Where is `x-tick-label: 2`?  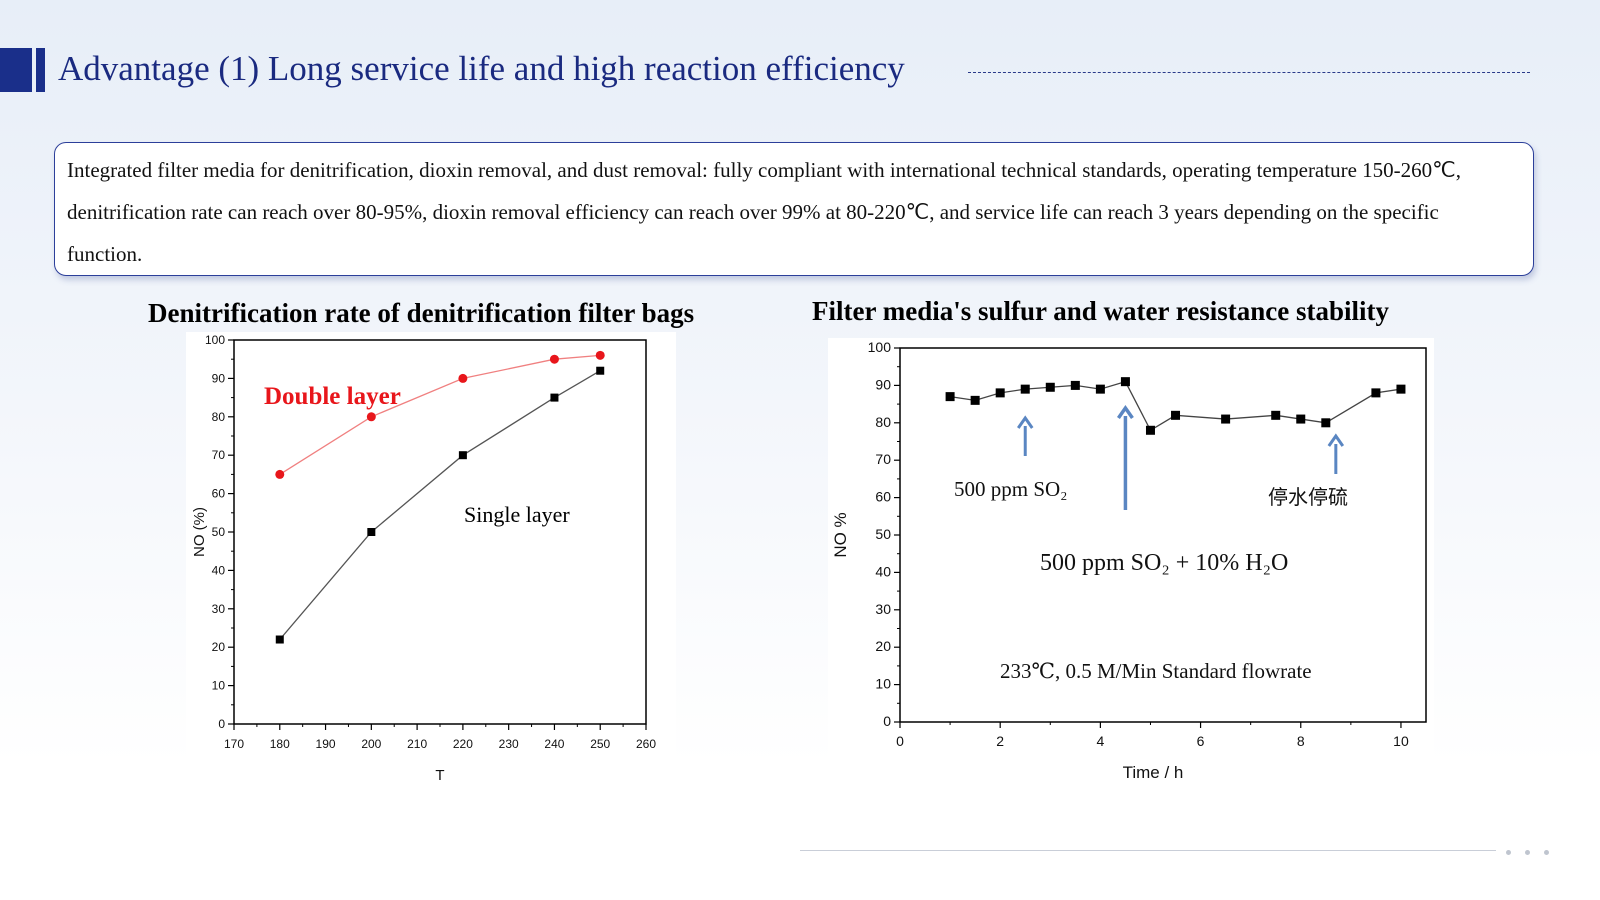 x-tick-label: 2 is located at coordinates (1000, 741).